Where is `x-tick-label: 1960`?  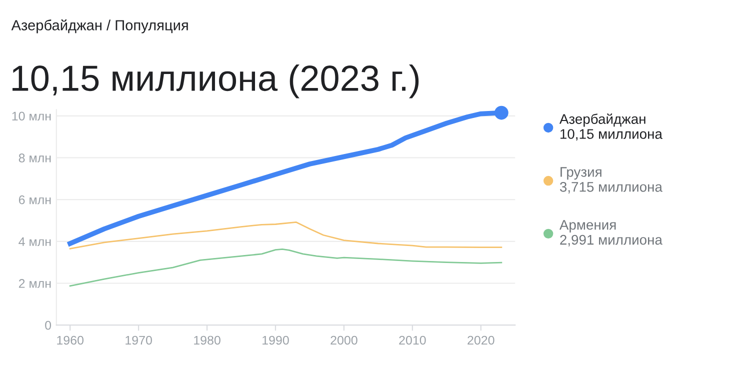 x-tick-label: 1960 is located at coordinates (70, 340).